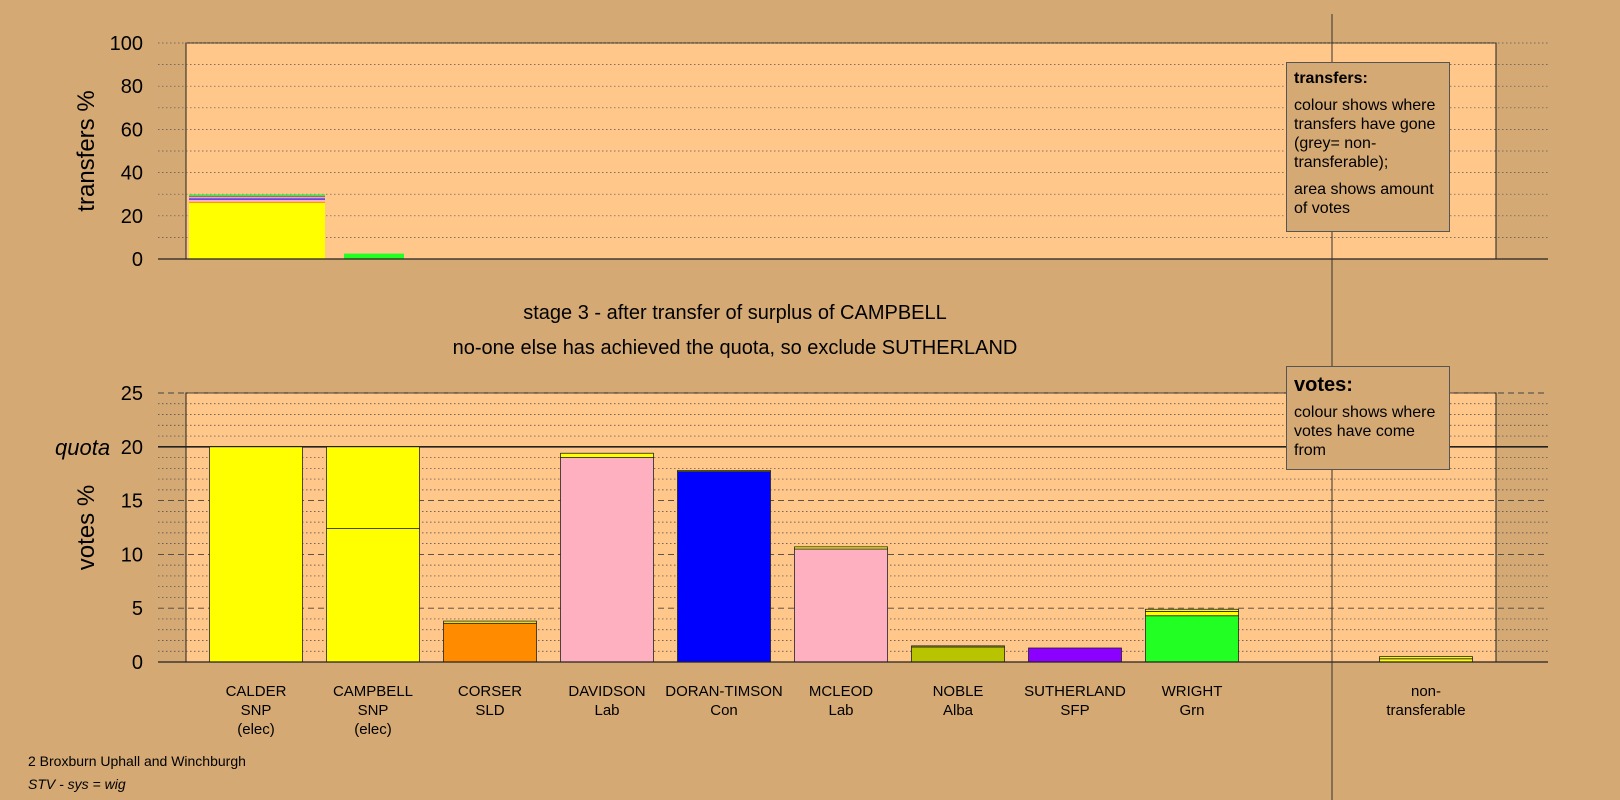 Image resolution: width=1620 pixels, height=800 pixels. I want to click on system-note: STV - sys = wig, so click(77, 784).